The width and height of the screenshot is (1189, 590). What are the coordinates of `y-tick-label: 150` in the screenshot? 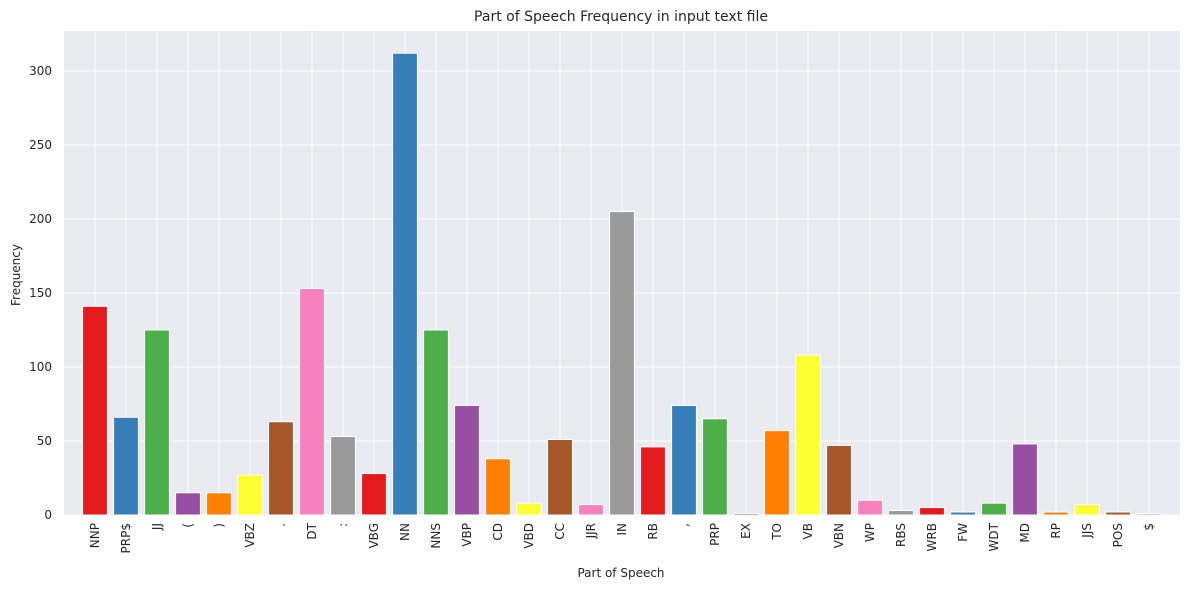 It's located at (40, 293).